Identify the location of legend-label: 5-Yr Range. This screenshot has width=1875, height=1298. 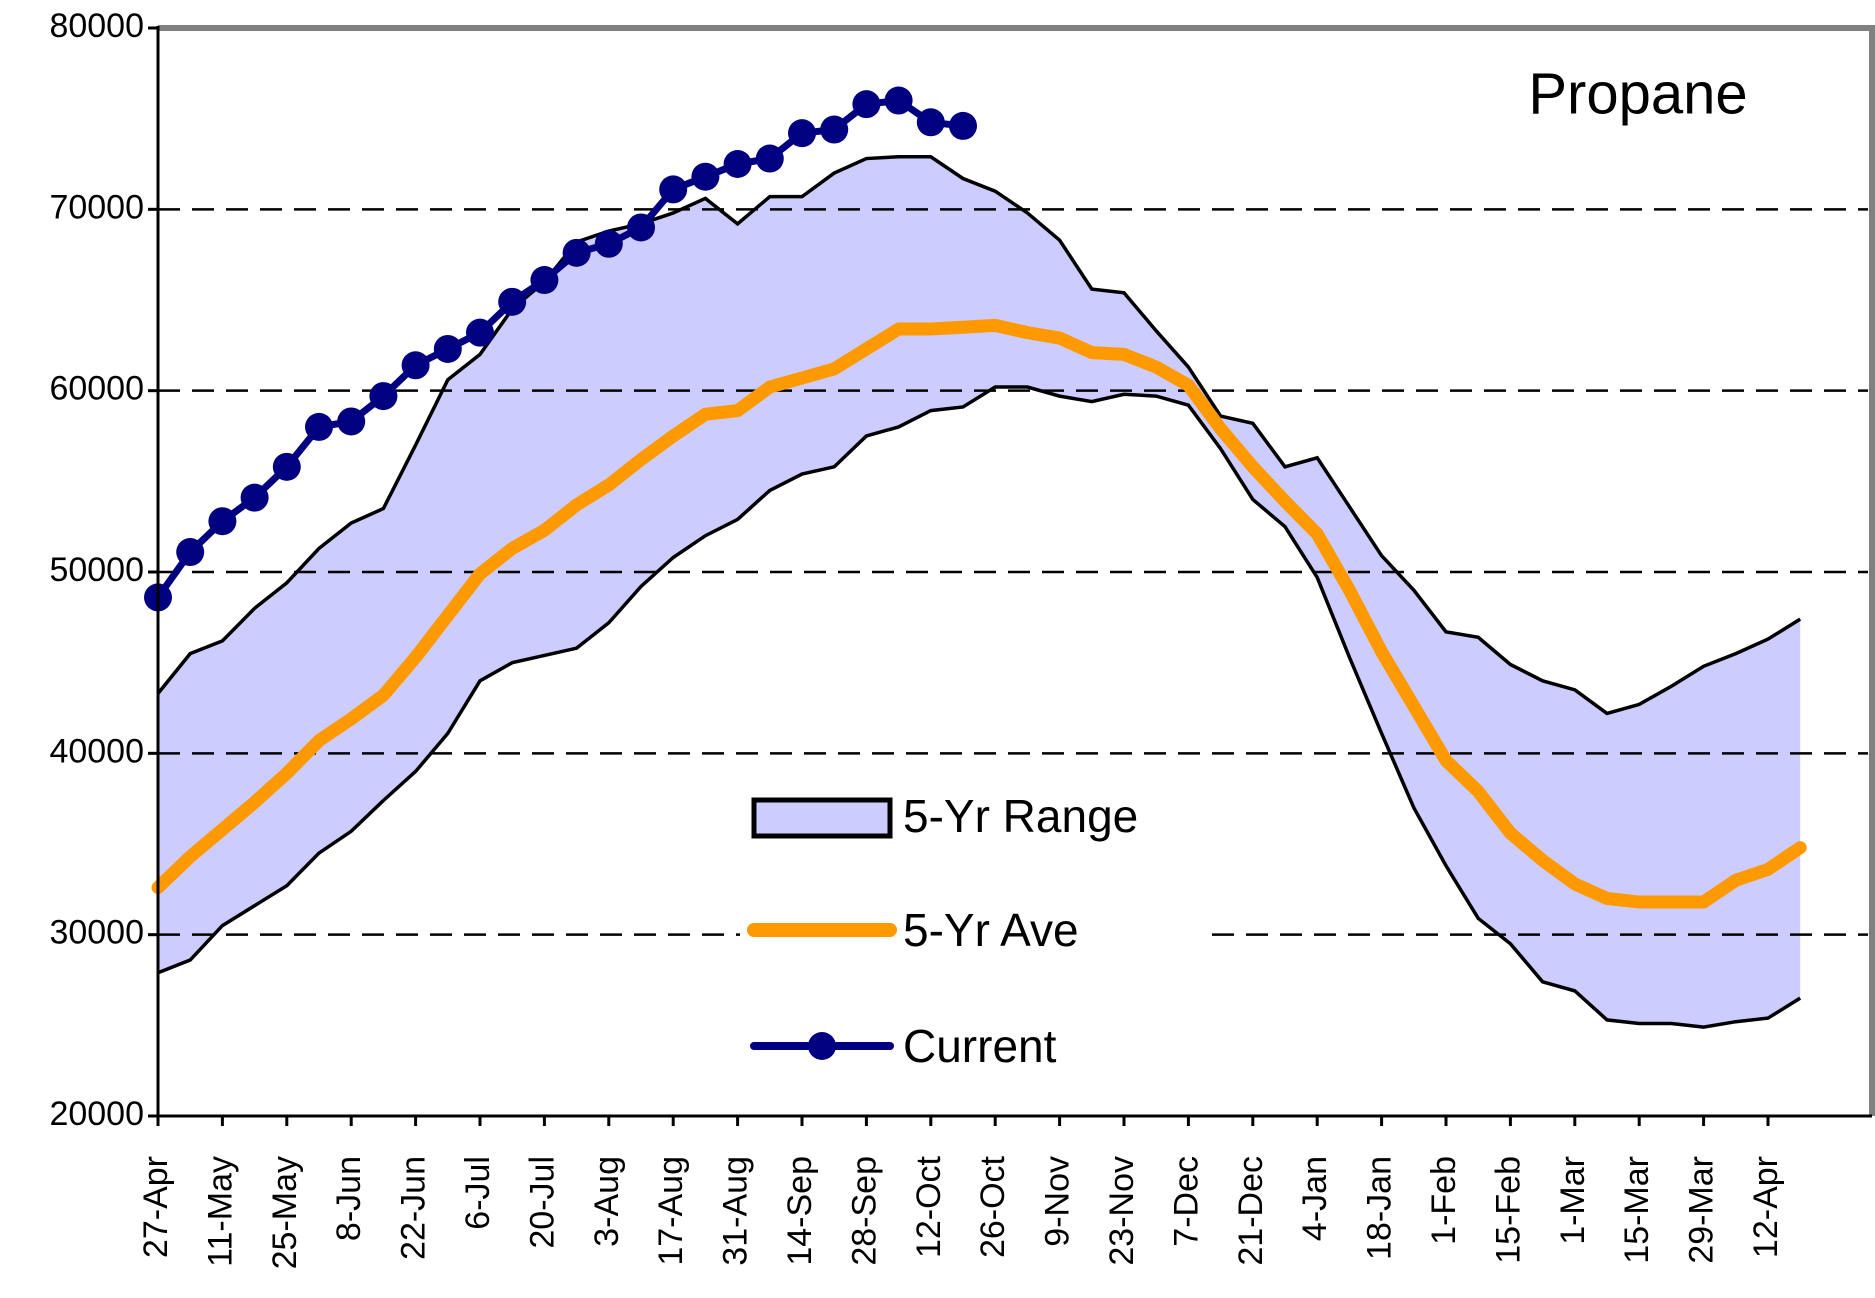
(1020, 816).